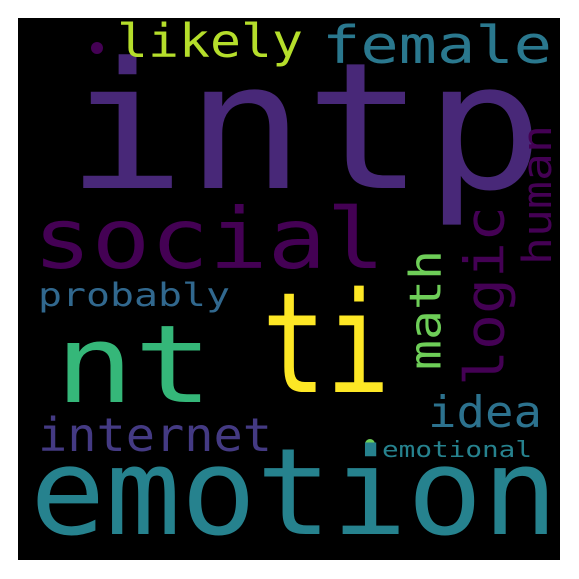 This screenshot has height=579, width=579. What do you see at coordinates (457, 450) in the screenshot?
I see `word-emotional: emotional` at bounding box center [457, 450].